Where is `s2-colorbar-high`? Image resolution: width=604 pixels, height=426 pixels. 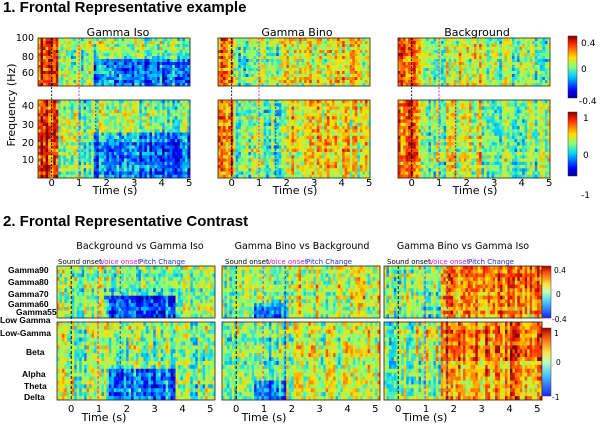 s2-colorbar-high is located at coordinates (546, 292).